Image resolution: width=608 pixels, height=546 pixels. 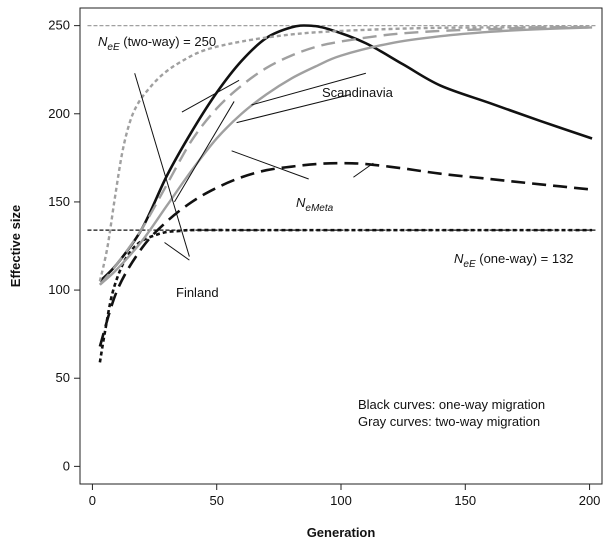 What do you see at coordinates (465, 500) in the screenshot?
I see `x-tick-label: 150` at bounding box center [465, 500].